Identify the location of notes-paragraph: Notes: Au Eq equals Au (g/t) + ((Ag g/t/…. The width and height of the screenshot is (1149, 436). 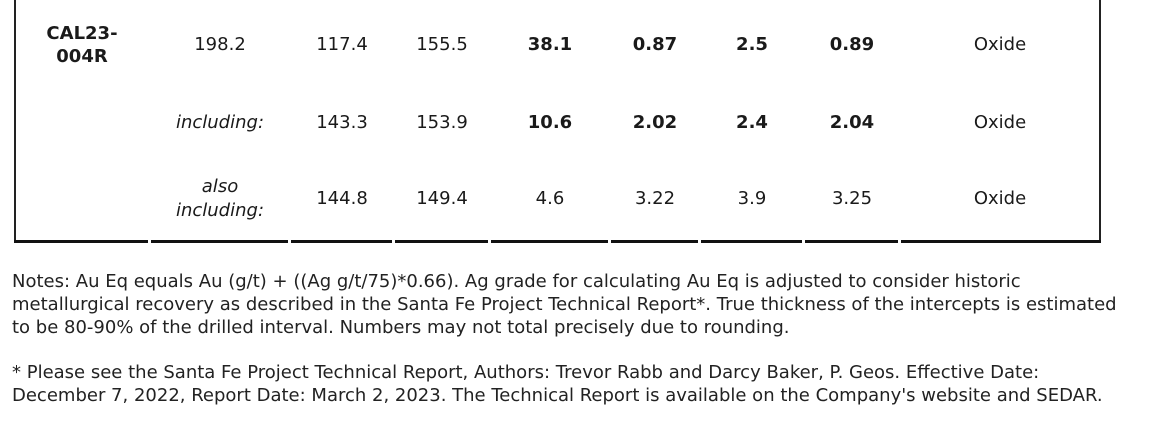
(564, 304).